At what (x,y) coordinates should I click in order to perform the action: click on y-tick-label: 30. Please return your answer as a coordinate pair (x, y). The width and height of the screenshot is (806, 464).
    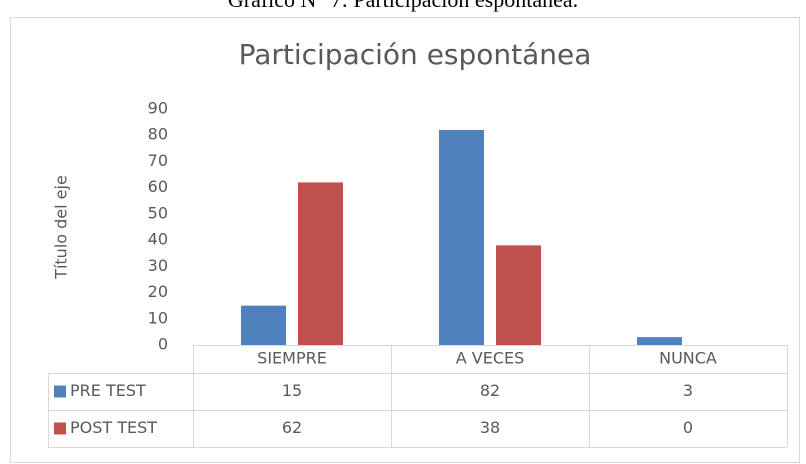
    Looking at the image, I should click on (158, 265).